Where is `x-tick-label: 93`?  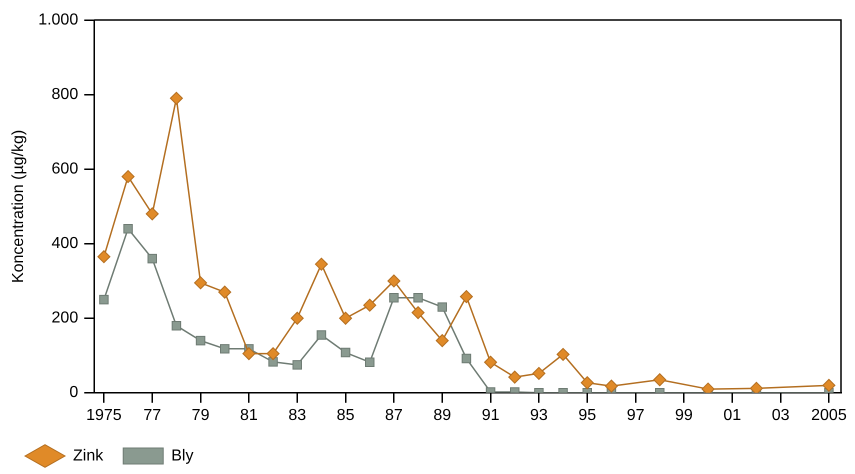
x-tick-label: 93 is located at coordinates (539, 415).